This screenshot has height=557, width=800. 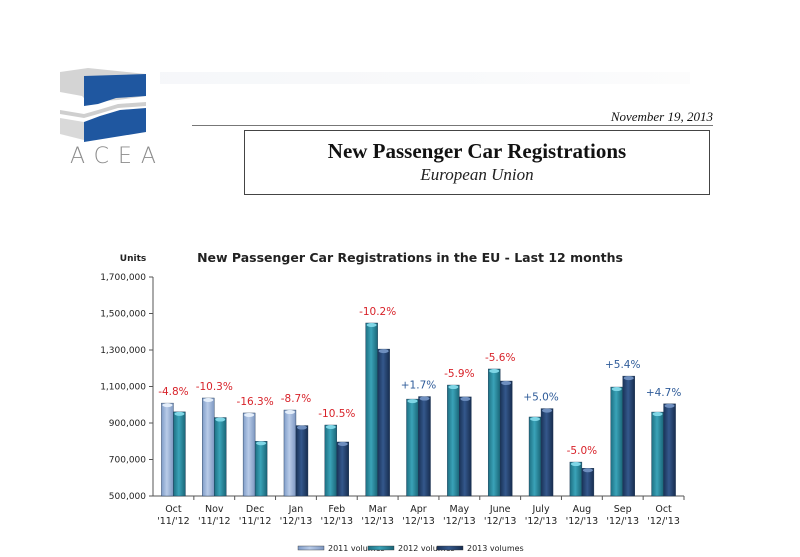 What do you see at coordinates (356, 548) in the screenshot?
I see `legend-label: 2011 volumes` at bounding box center [356, 548].